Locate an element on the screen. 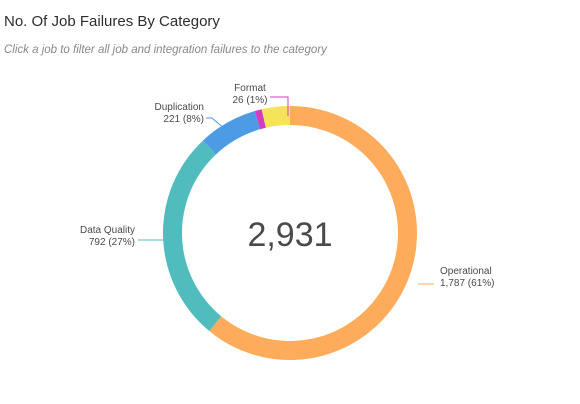  slice-format is located at coordinates (260, 119).